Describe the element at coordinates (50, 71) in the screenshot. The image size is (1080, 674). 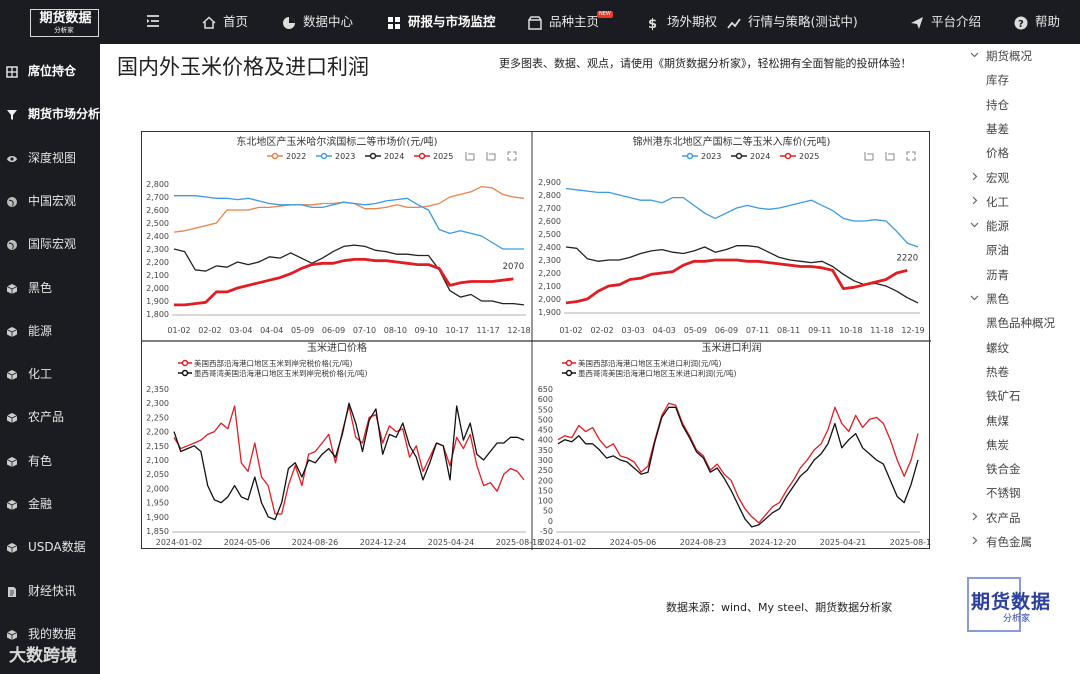
I see `sidebar-item-0: 席位持仓` at that location.